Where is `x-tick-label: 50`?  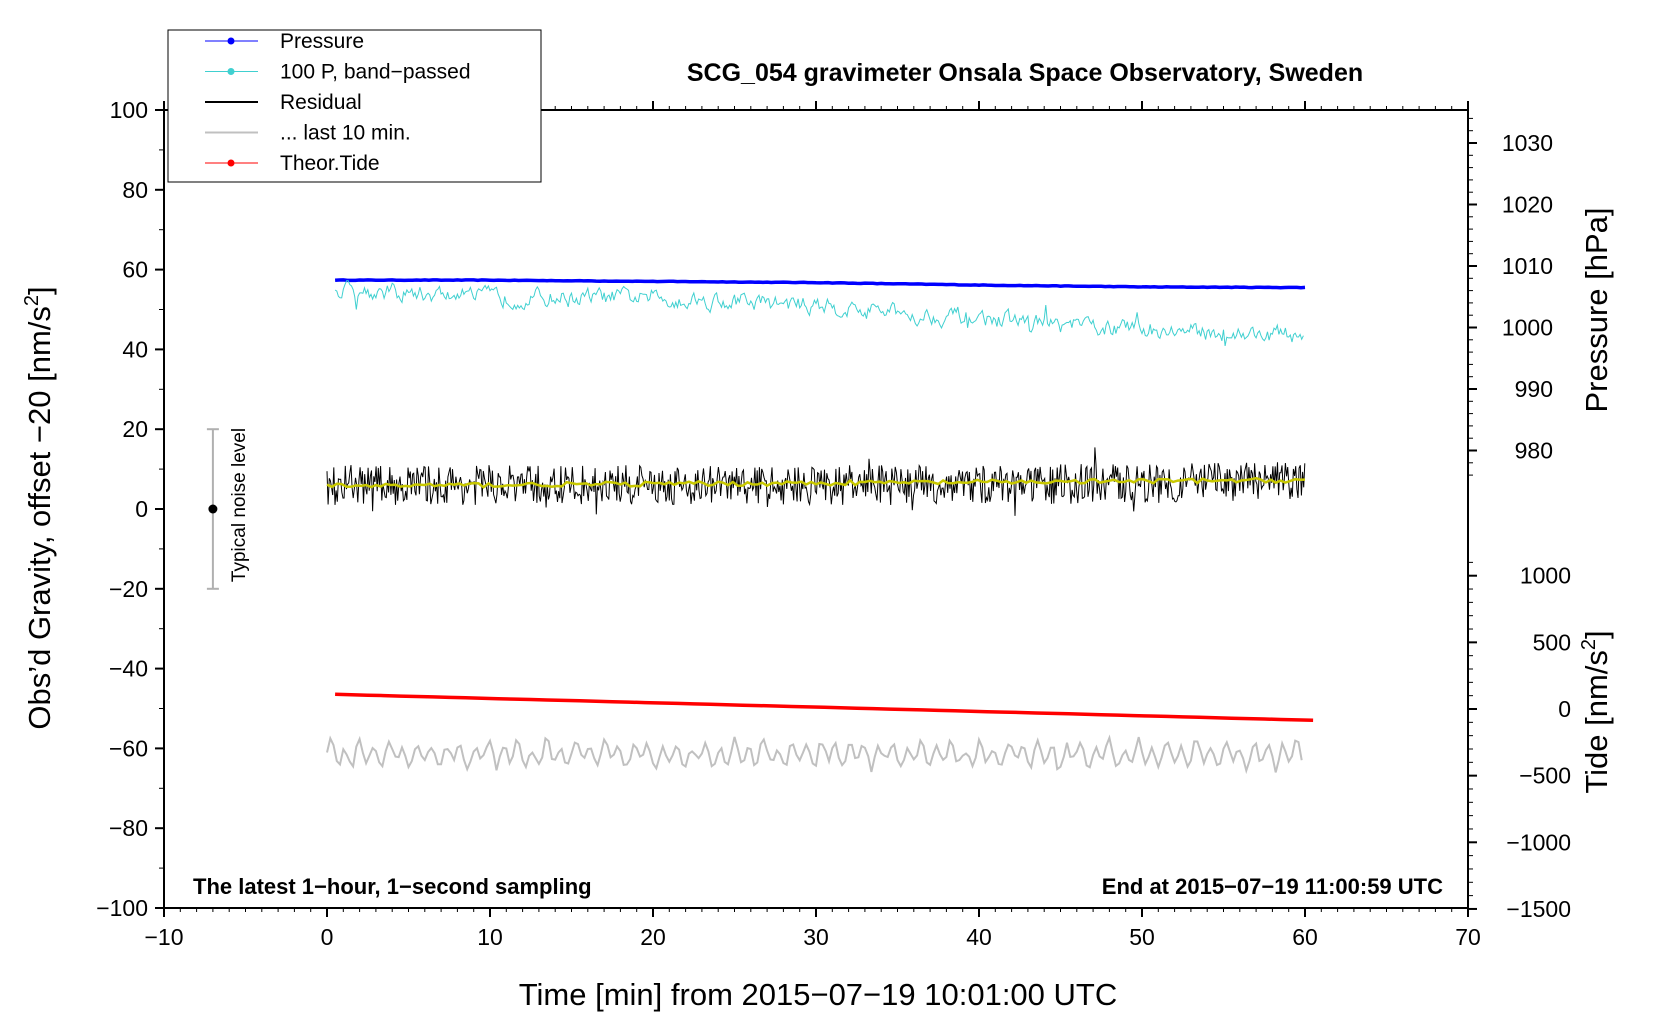
x-tick-label: 50 is located at coordinates (1142, 937).